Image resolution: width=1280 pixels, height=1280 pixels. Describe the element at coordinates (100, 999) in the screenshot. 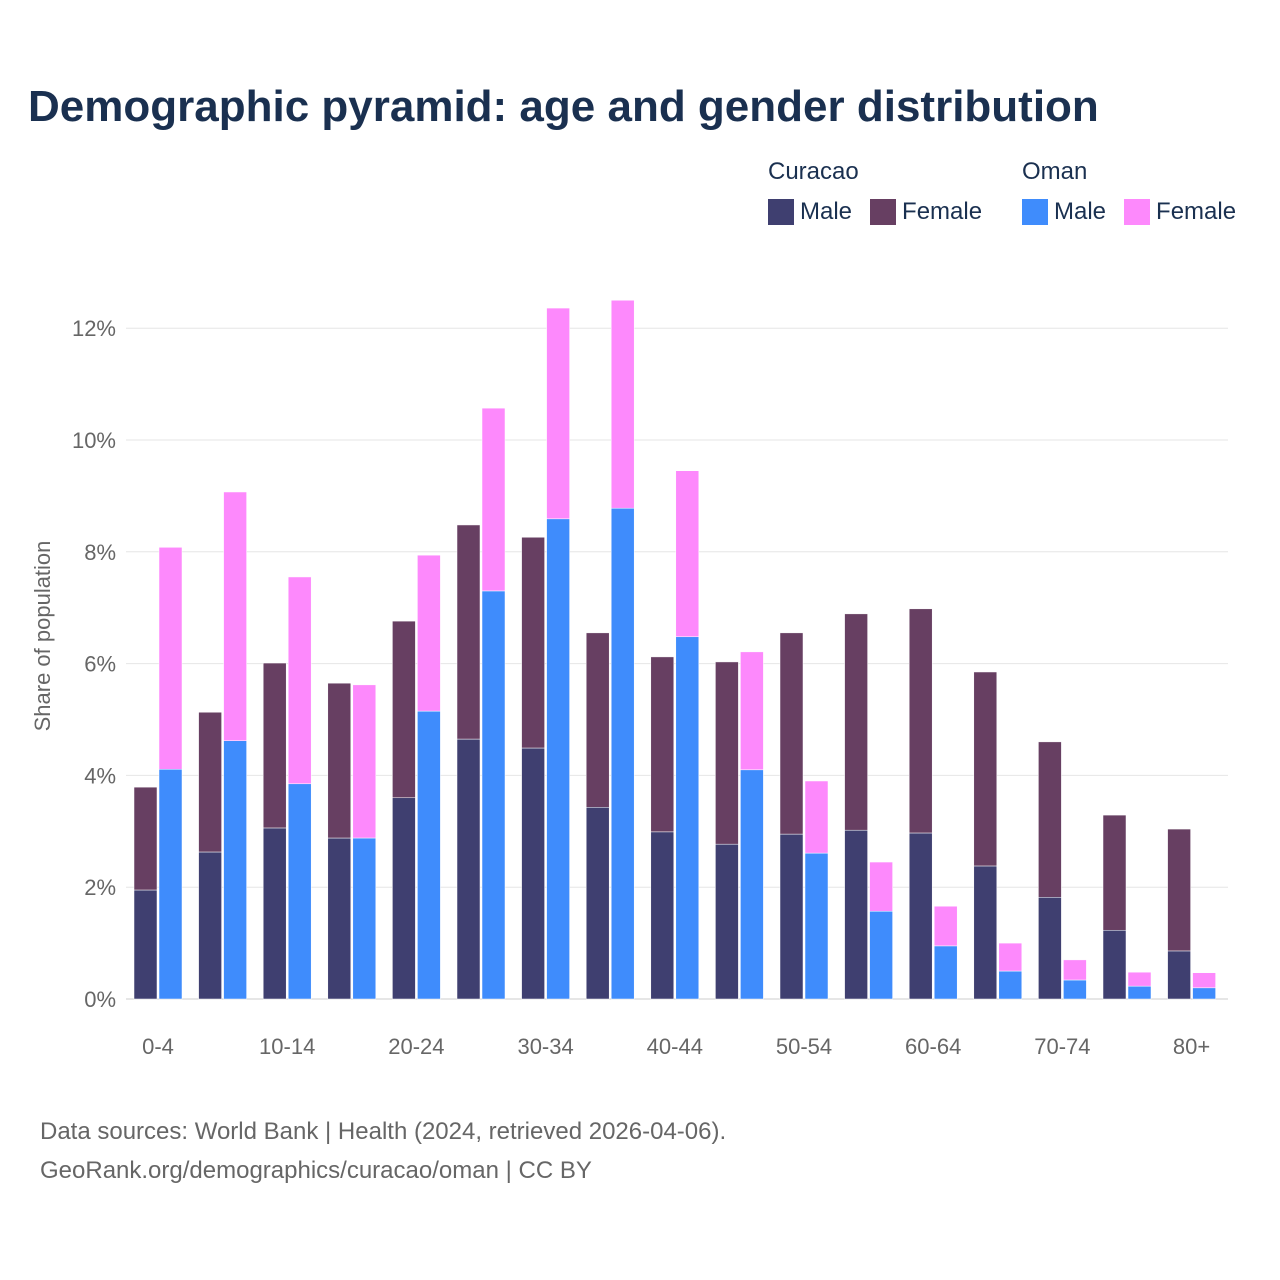

I see `y-tick-label: 0%` at that location.